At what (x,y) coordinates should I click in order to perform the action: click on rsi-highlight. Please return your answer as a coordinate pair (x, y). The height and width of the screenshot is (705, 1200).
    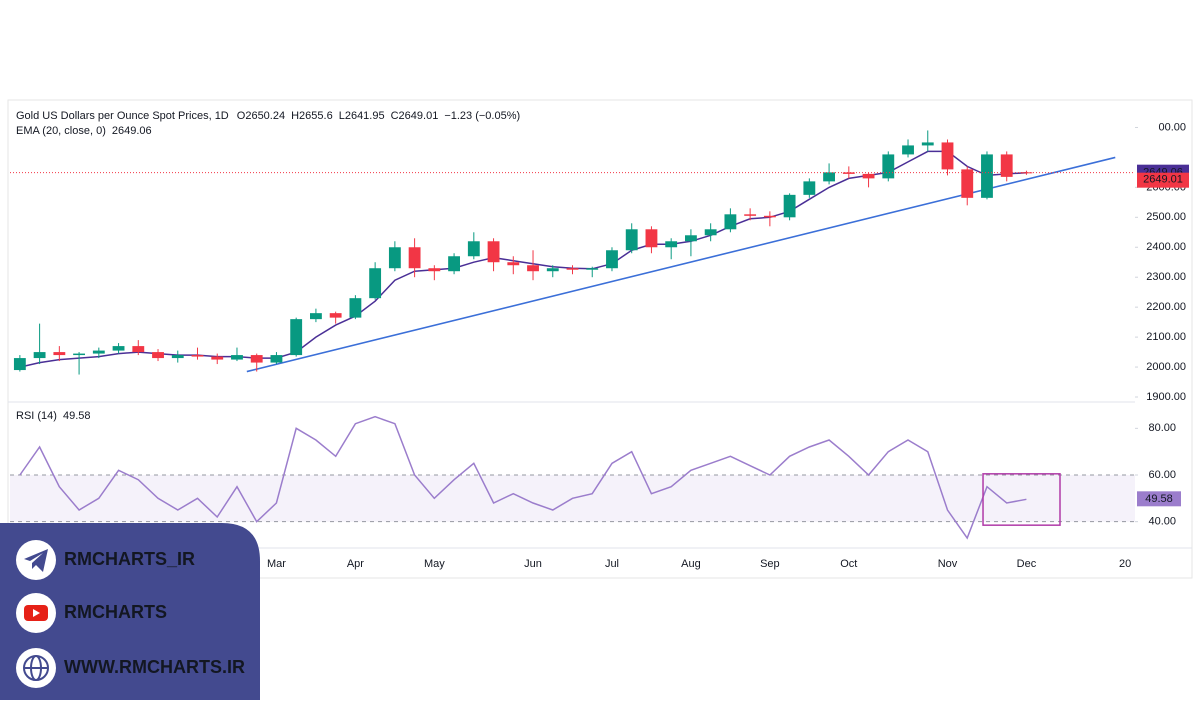
    Looking at the image, I should click on (1021, 499).